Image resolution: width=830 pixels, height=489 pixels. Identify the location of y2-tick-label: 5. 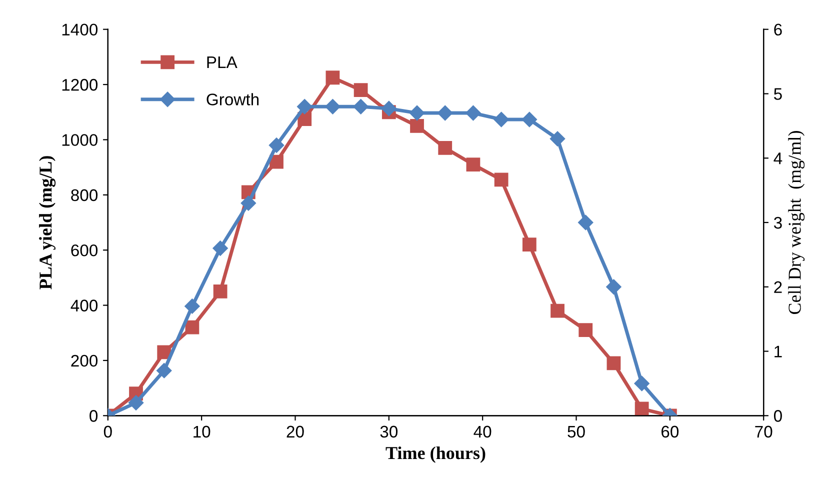
(778, 94).